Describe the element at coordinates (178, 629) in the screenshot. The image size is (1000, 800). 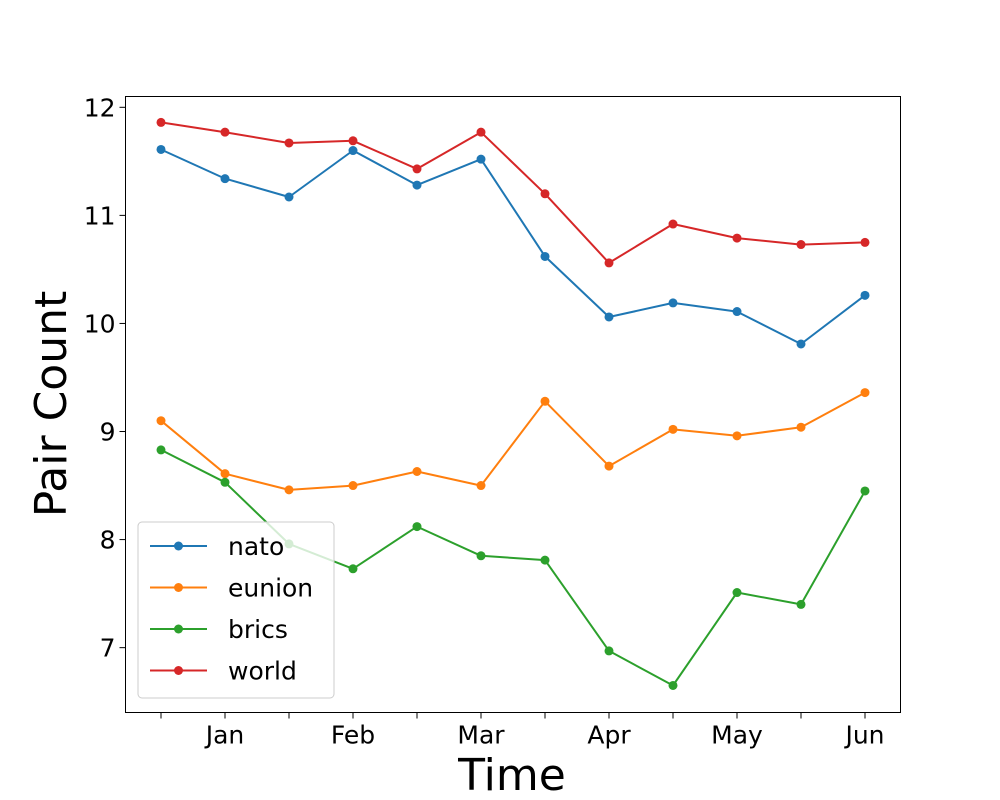
I see `legend-marker-brics` at that location.